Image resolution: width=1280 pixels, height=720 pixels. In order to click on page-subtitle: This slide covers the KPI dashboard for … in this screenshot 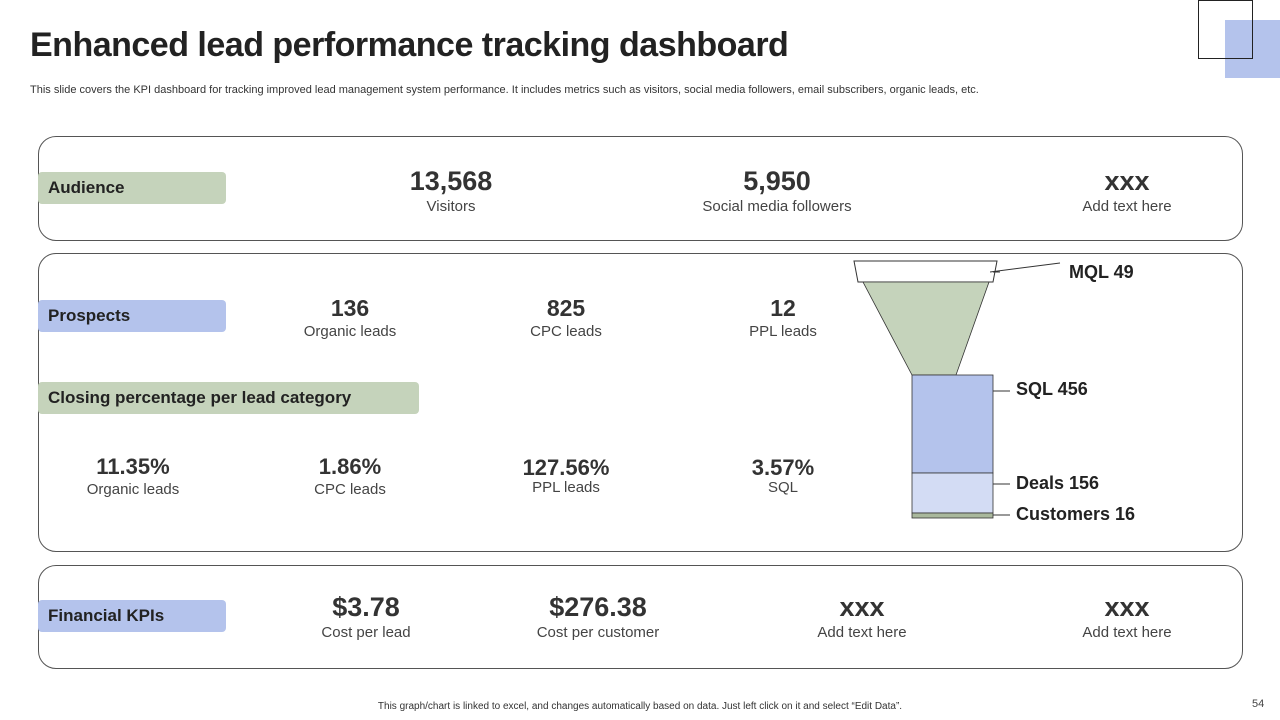, I will do `click(504, 90)`.